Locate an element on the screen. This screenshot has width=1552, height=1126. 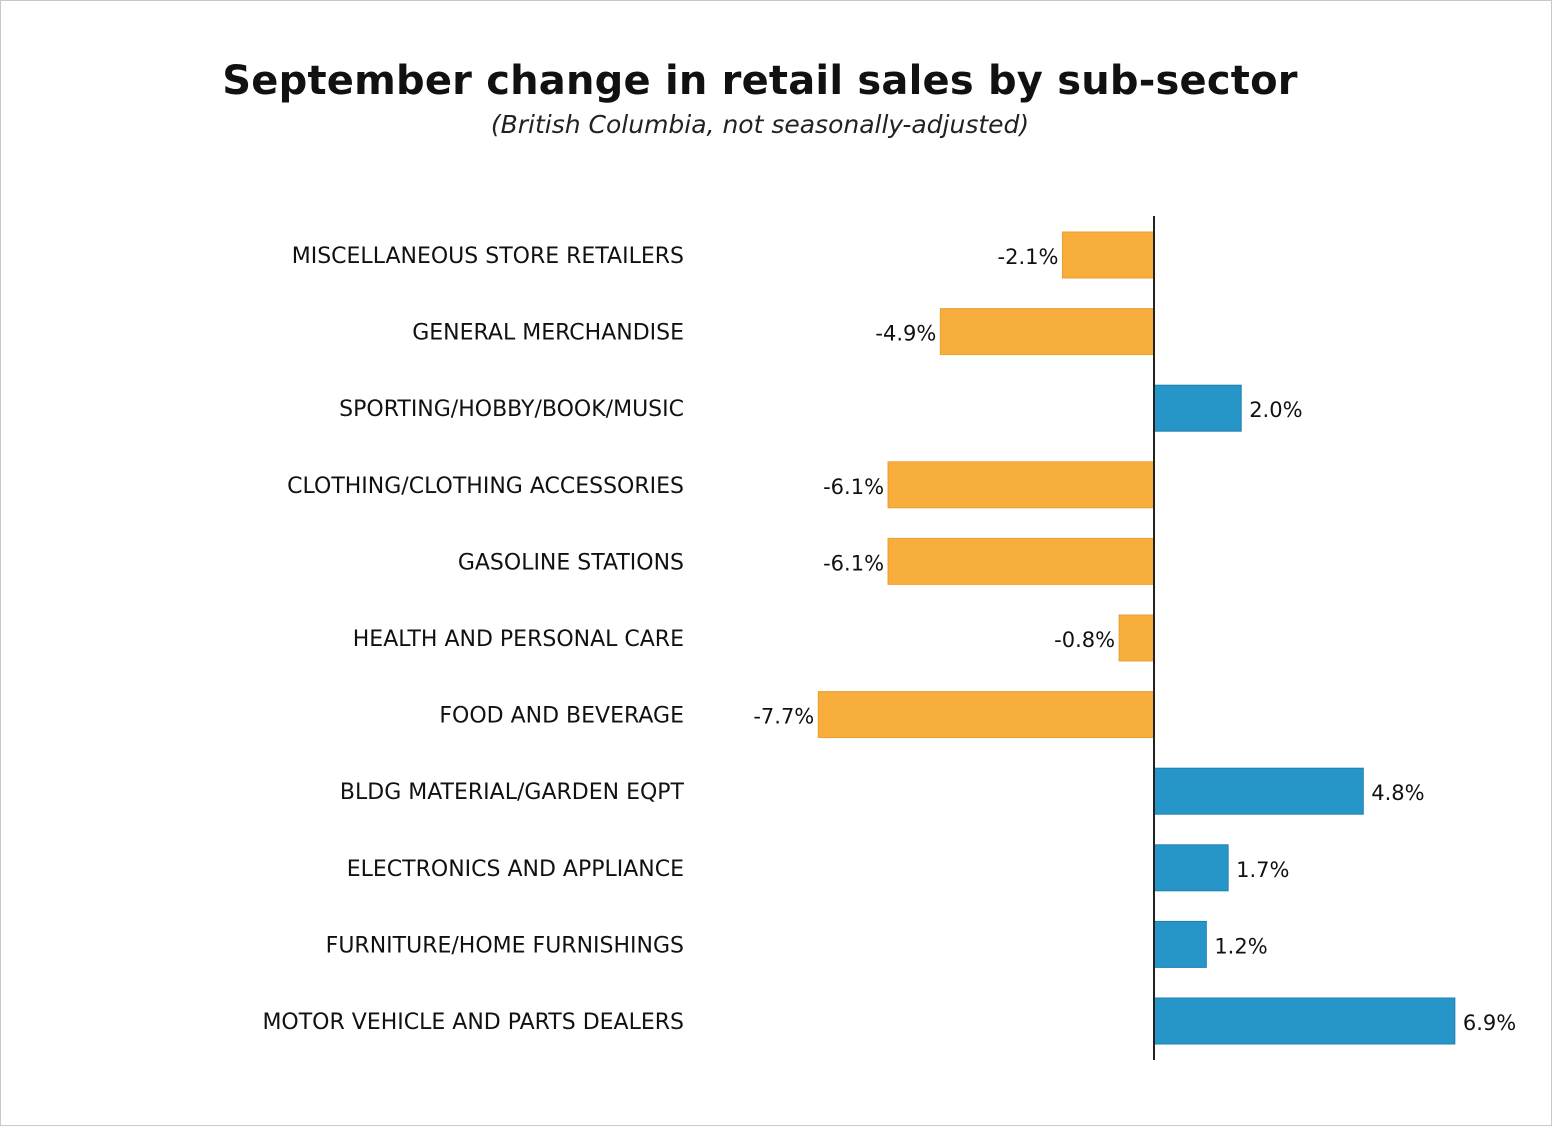
data-label: 4.8% is located at coordinates (1397, 793).